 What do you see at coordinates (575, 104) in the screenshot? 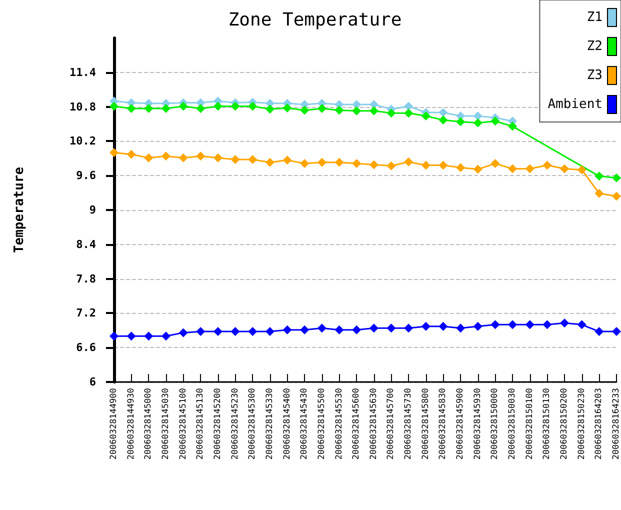
I see `legend-label: Ambient` at bounding box center [575, 104].